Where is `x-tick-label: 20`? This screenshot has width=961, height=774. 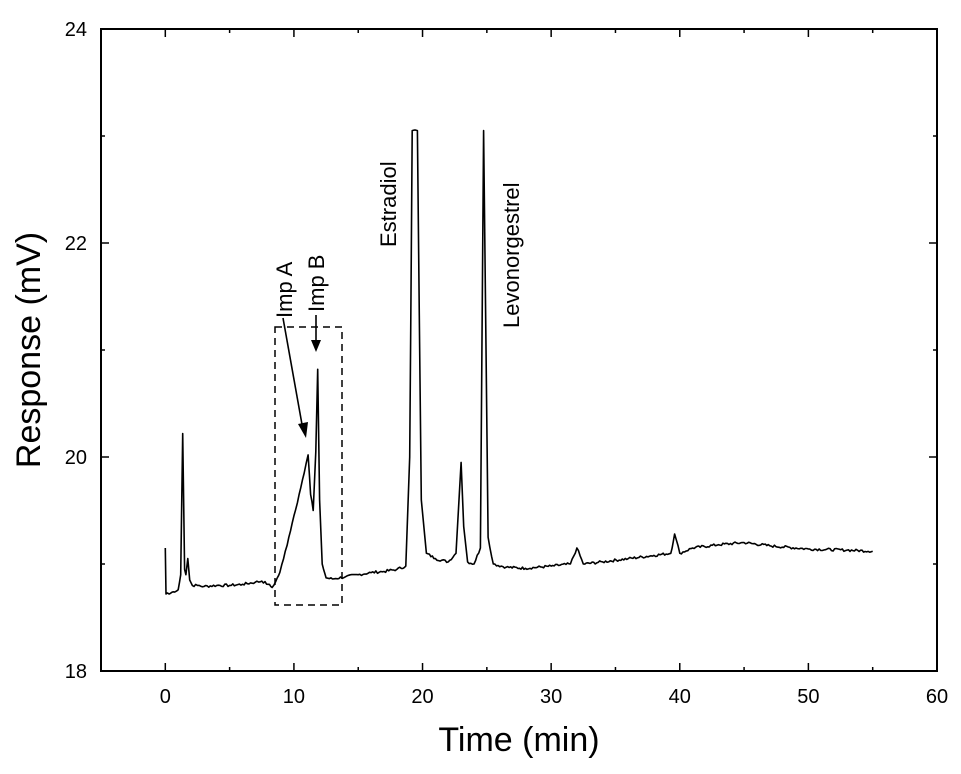 x-tick-label: 20 is located at coordinates (422, 697).